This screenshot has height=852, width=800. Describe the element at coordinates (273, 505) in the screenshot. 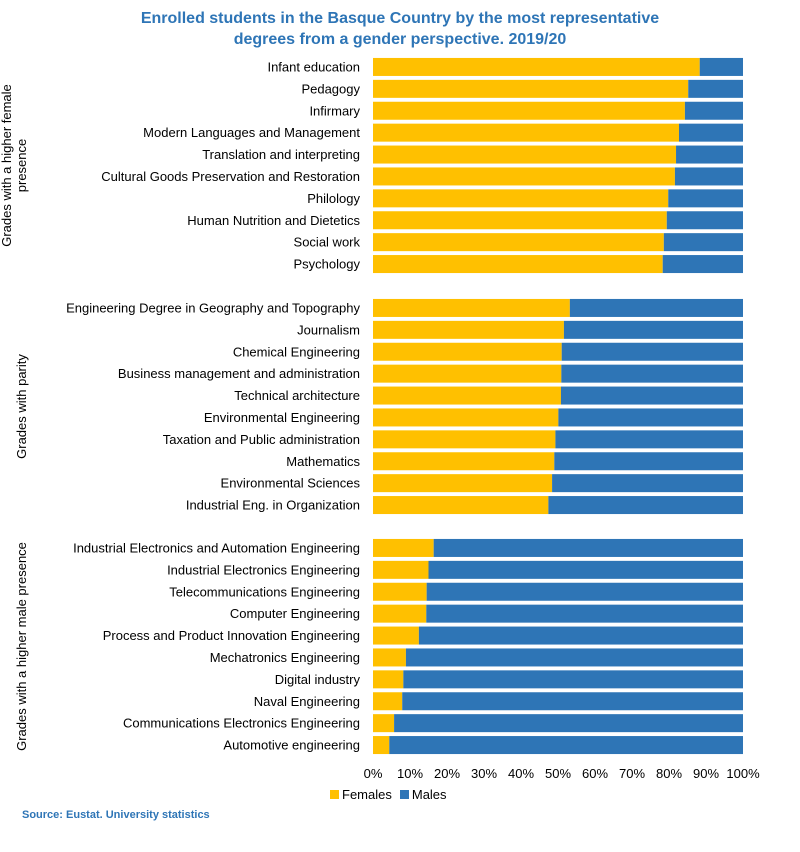

I see `category-label: Industrial Eng. in Organization` at that location.